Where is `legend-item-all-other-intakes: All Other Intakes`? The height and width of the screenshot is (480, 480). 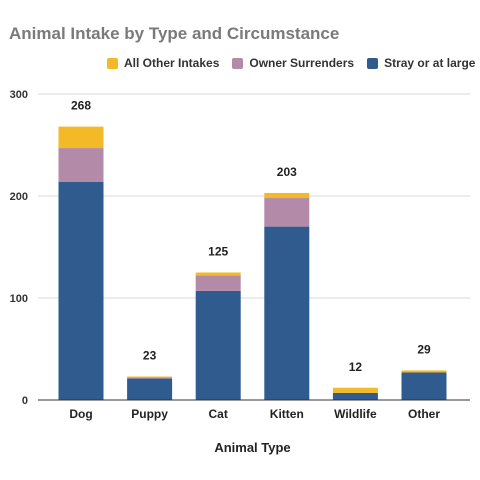 legend-item-all-other-intakes: All Other Intakes is located at coordinates (163, 63).